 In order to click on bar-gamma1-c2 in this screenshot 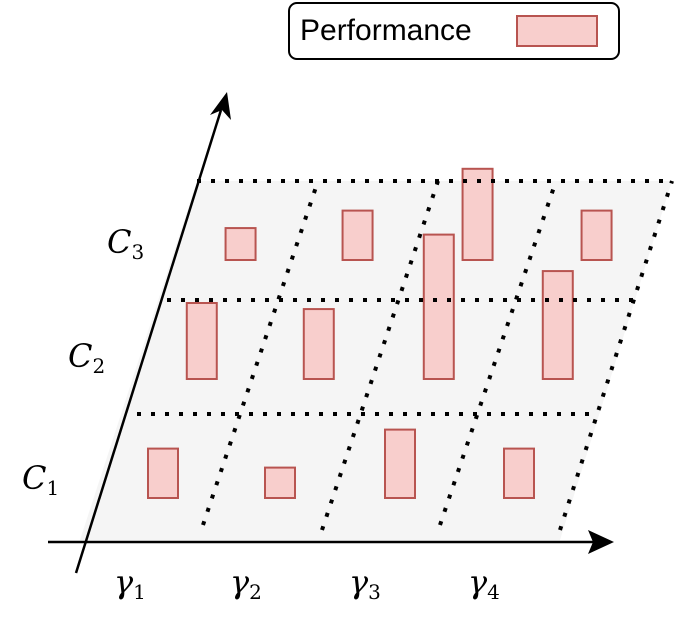, I will do `click(201, 341)`.